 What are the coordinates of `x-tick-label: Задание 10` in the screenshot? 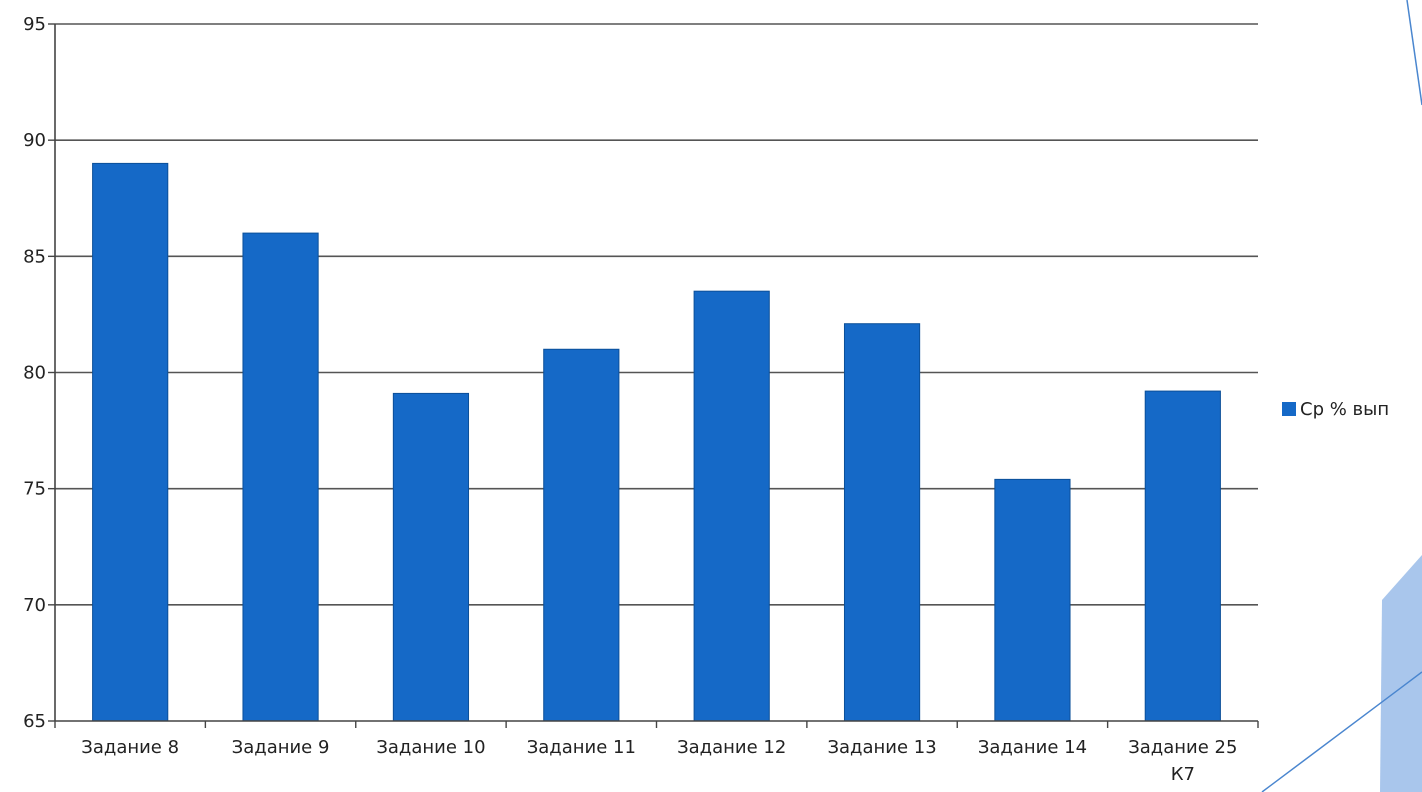 It's located at (430, 747).